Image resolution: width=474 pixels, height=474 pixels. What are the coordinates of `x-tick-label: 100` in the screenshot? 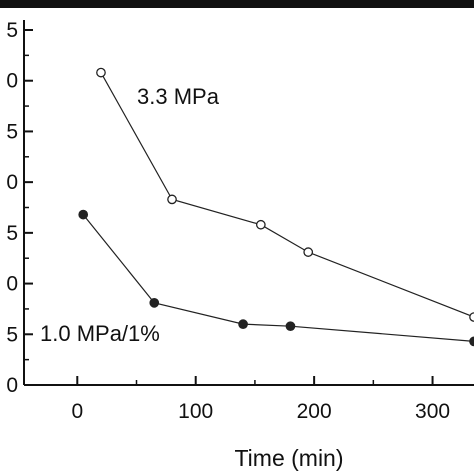 It's located at (195, 411).